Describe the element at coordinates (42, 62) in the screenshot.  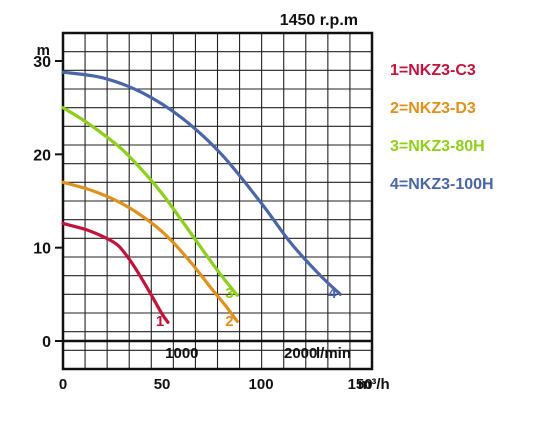
I see `y-tick-label: 30` at that location.